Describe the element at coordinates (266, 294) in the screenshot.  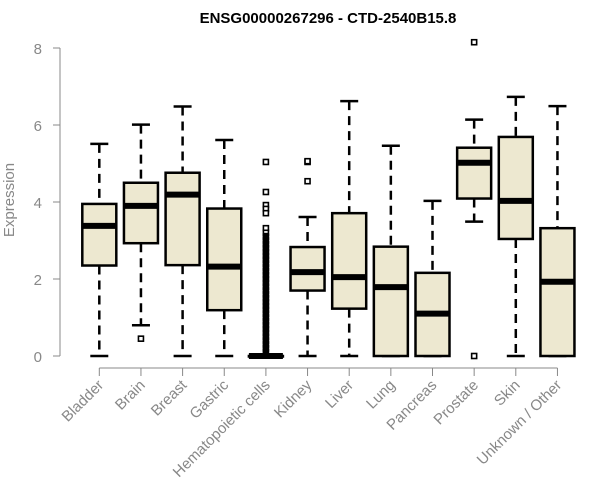
I see `outlier-dense-column` at that location.